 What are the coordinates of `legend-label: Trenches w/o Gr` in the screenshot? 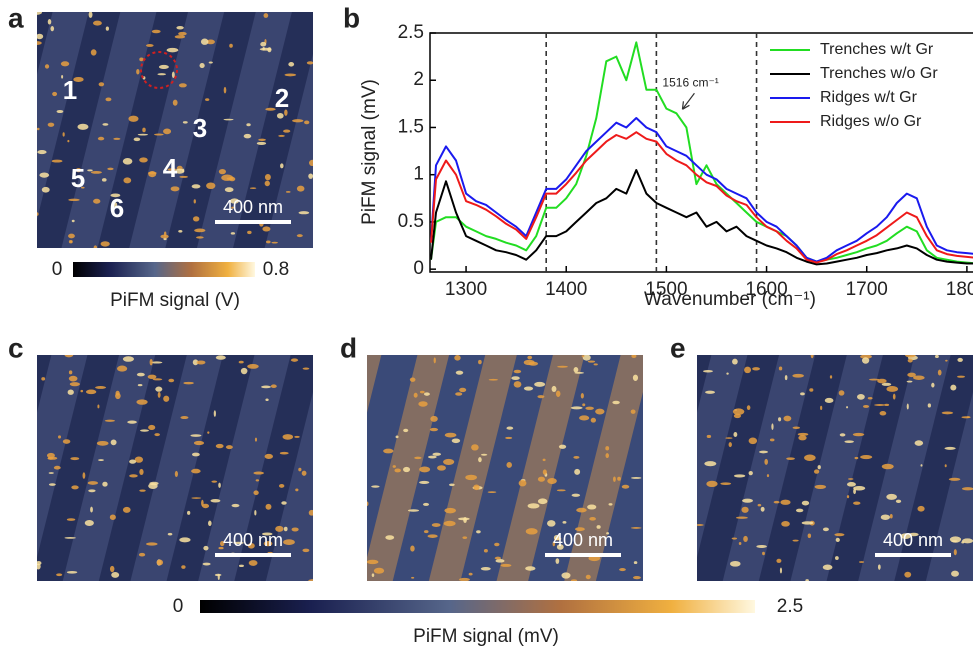 It's located at (879, 73).